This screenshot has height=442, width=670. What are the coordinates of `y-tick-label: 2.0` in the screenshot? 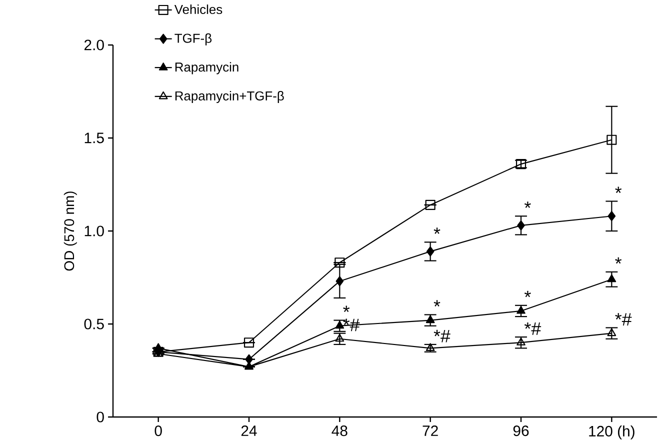 It's located at (94, 45).